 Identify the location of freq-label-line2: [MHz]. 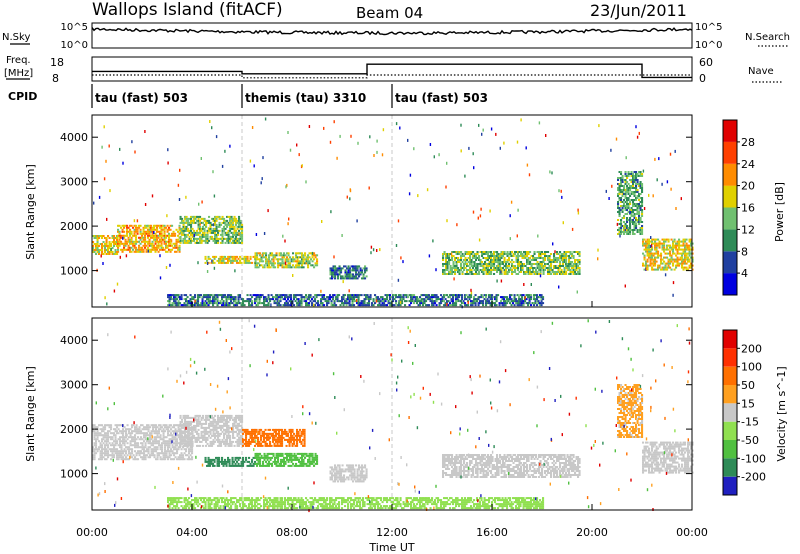
(18, 73).